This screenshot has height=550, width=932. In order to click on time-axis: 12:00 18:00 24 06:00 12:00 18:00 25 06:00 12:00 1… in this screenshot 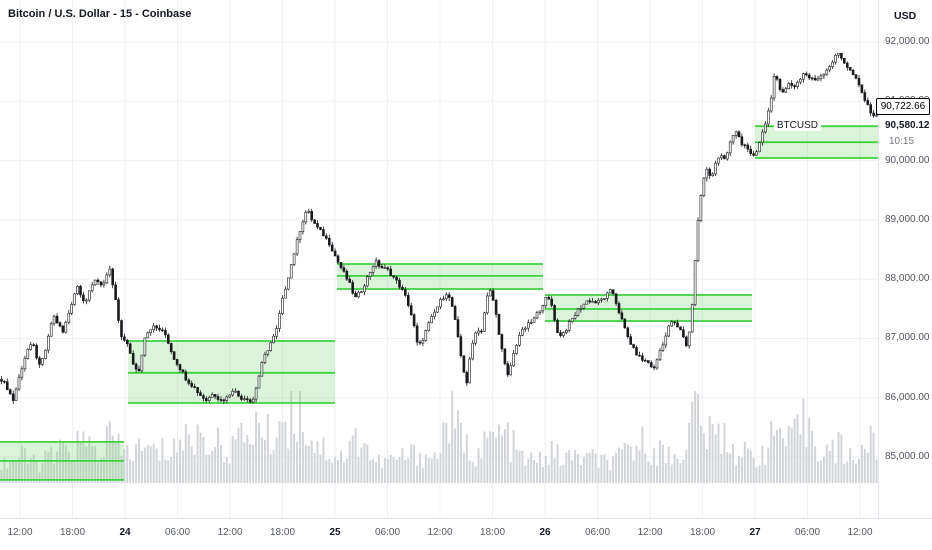, I will do `click(466, 534)`.